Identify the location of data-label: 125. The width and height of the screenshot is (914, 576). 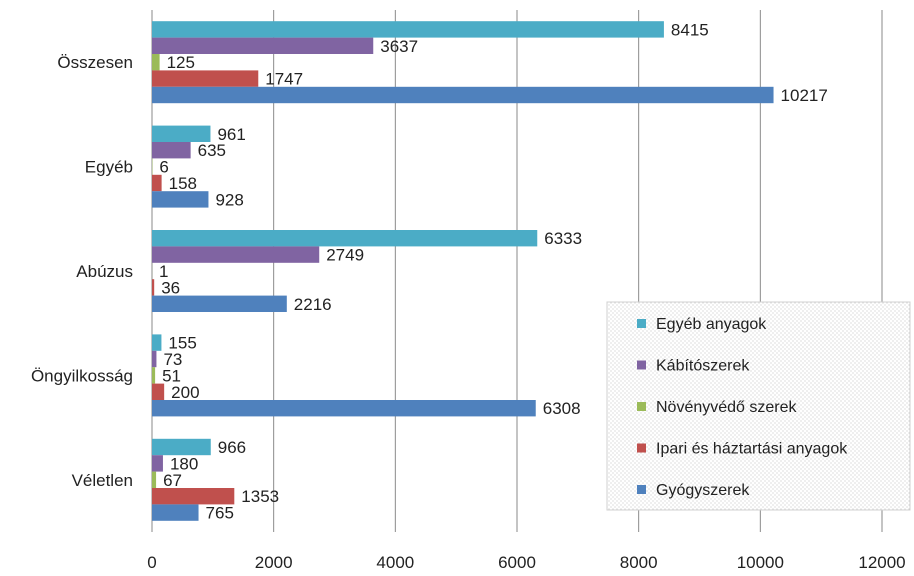
(181, 62).